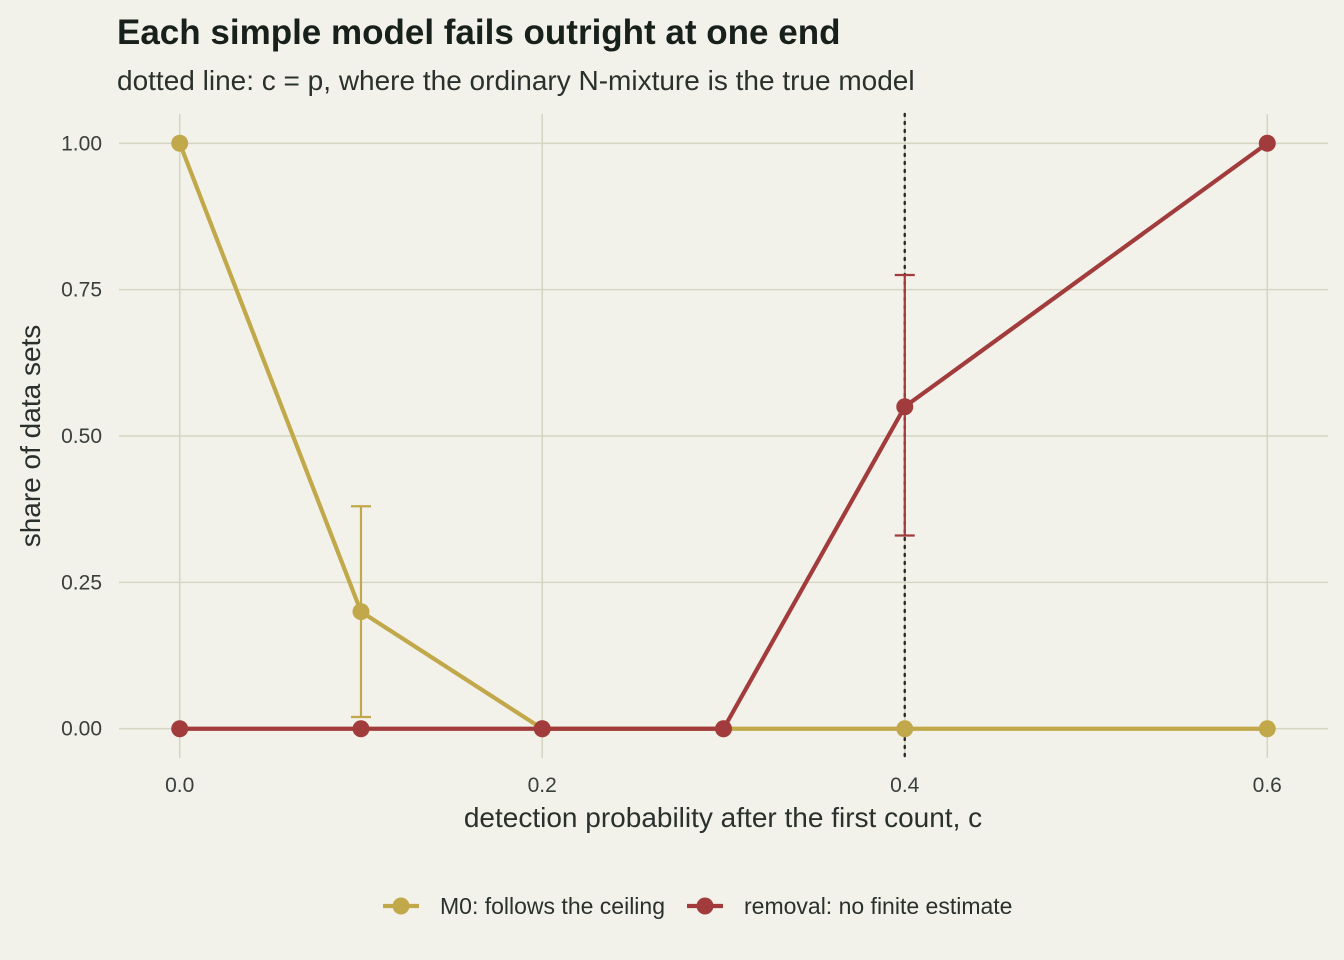 The height and width of the screenshot is (960, 1344). I want to click on y-tick-label: 0.00, so click(81, 729).